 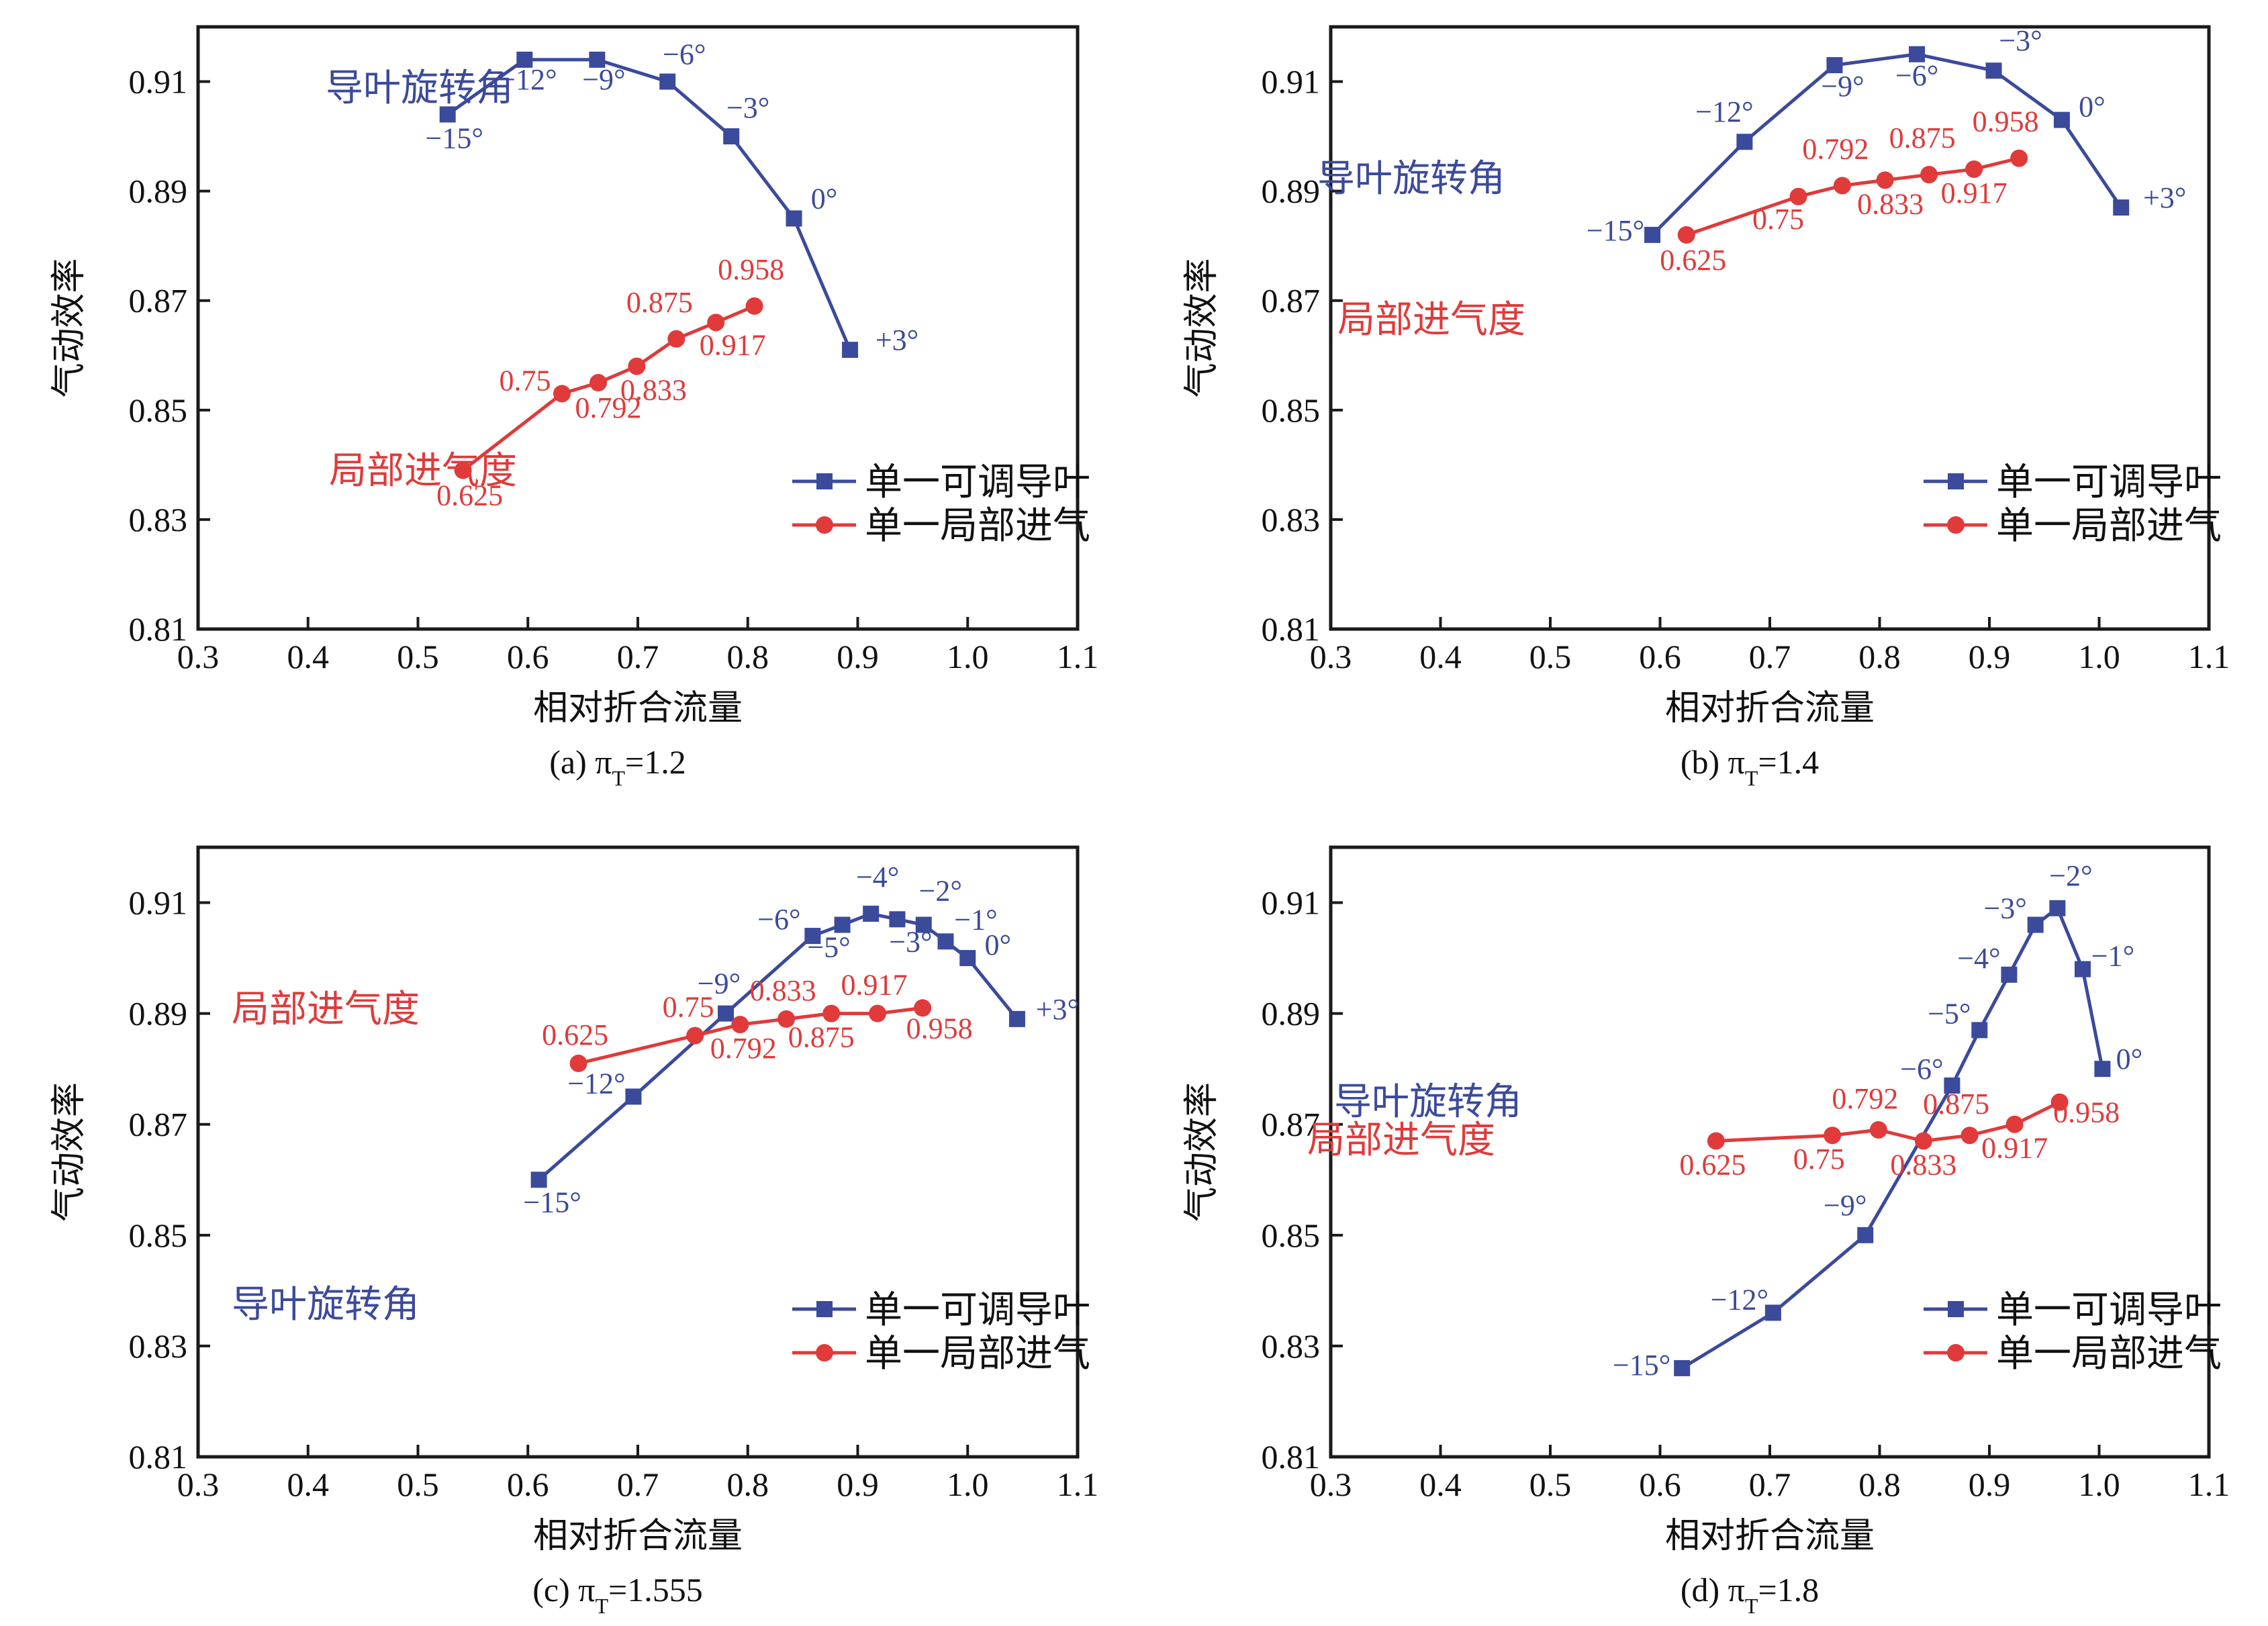 I want to click on panel-caption: (b) πT=1.4, so click(x=1750, y=766).